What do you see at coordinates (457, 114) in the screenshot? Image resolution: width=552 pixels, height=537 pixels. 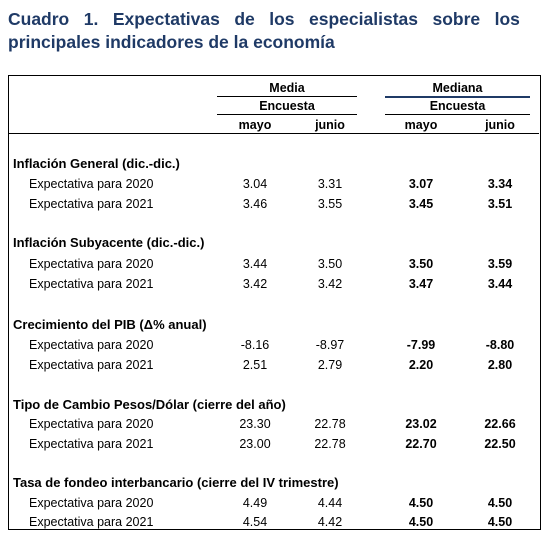 I see `encuesta-mediana-rule` at bounding box center [457, 114].